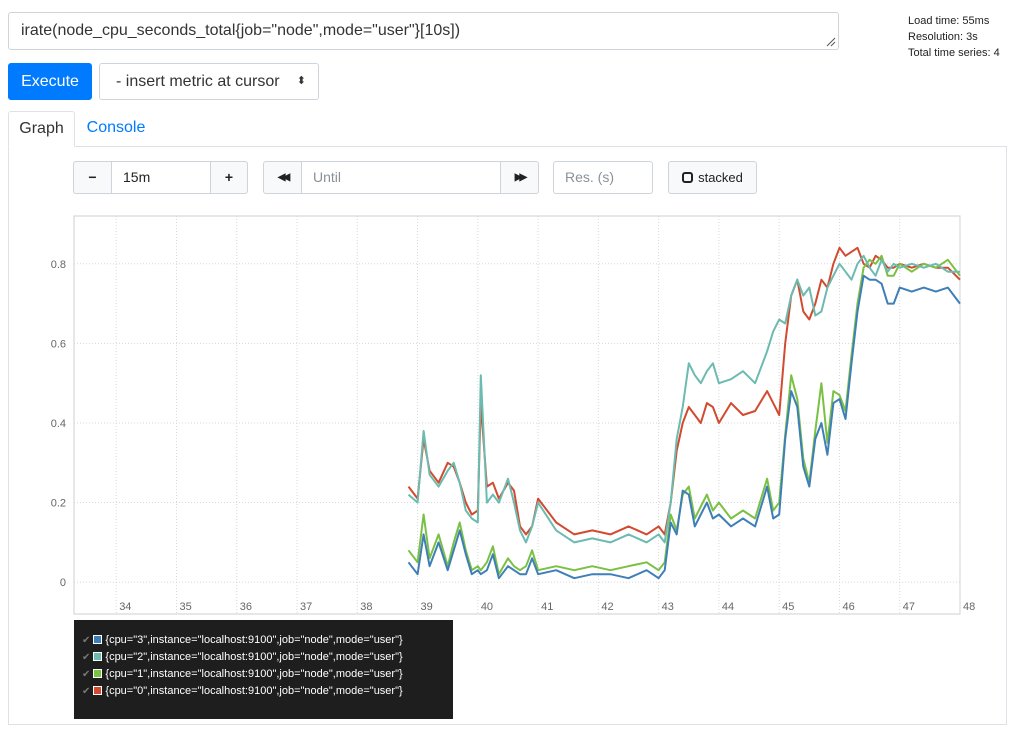 The width and height of the screenshot is (1019, 732). What do you see at coordinates (831, 42) in the screenshot?
I see `resize-grip-icon` at bounding box center [831, 42].